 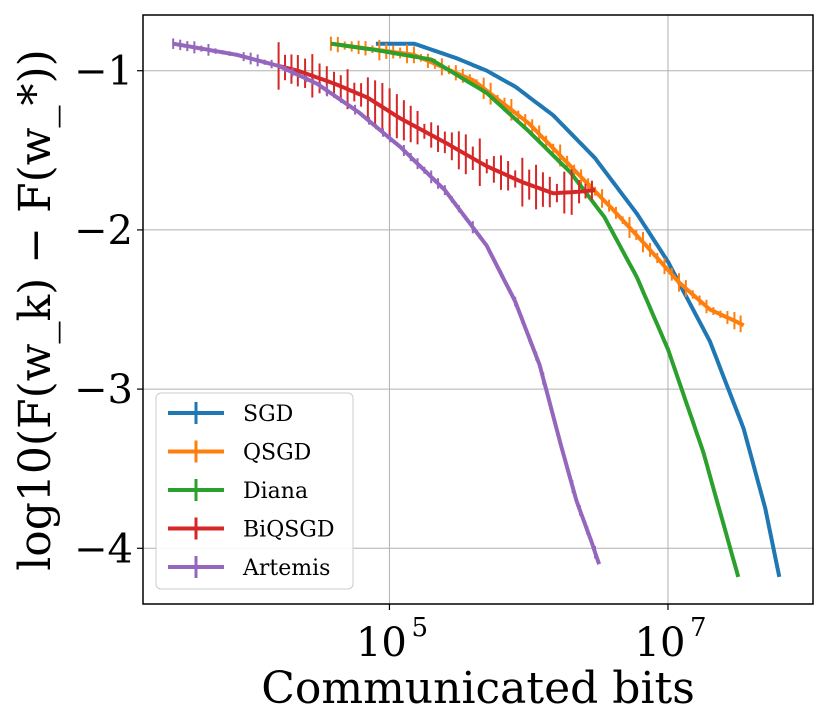 I want to click on y-axis-title: log10(F(w_k) − F(w_*)), so click(x=35, y=310).